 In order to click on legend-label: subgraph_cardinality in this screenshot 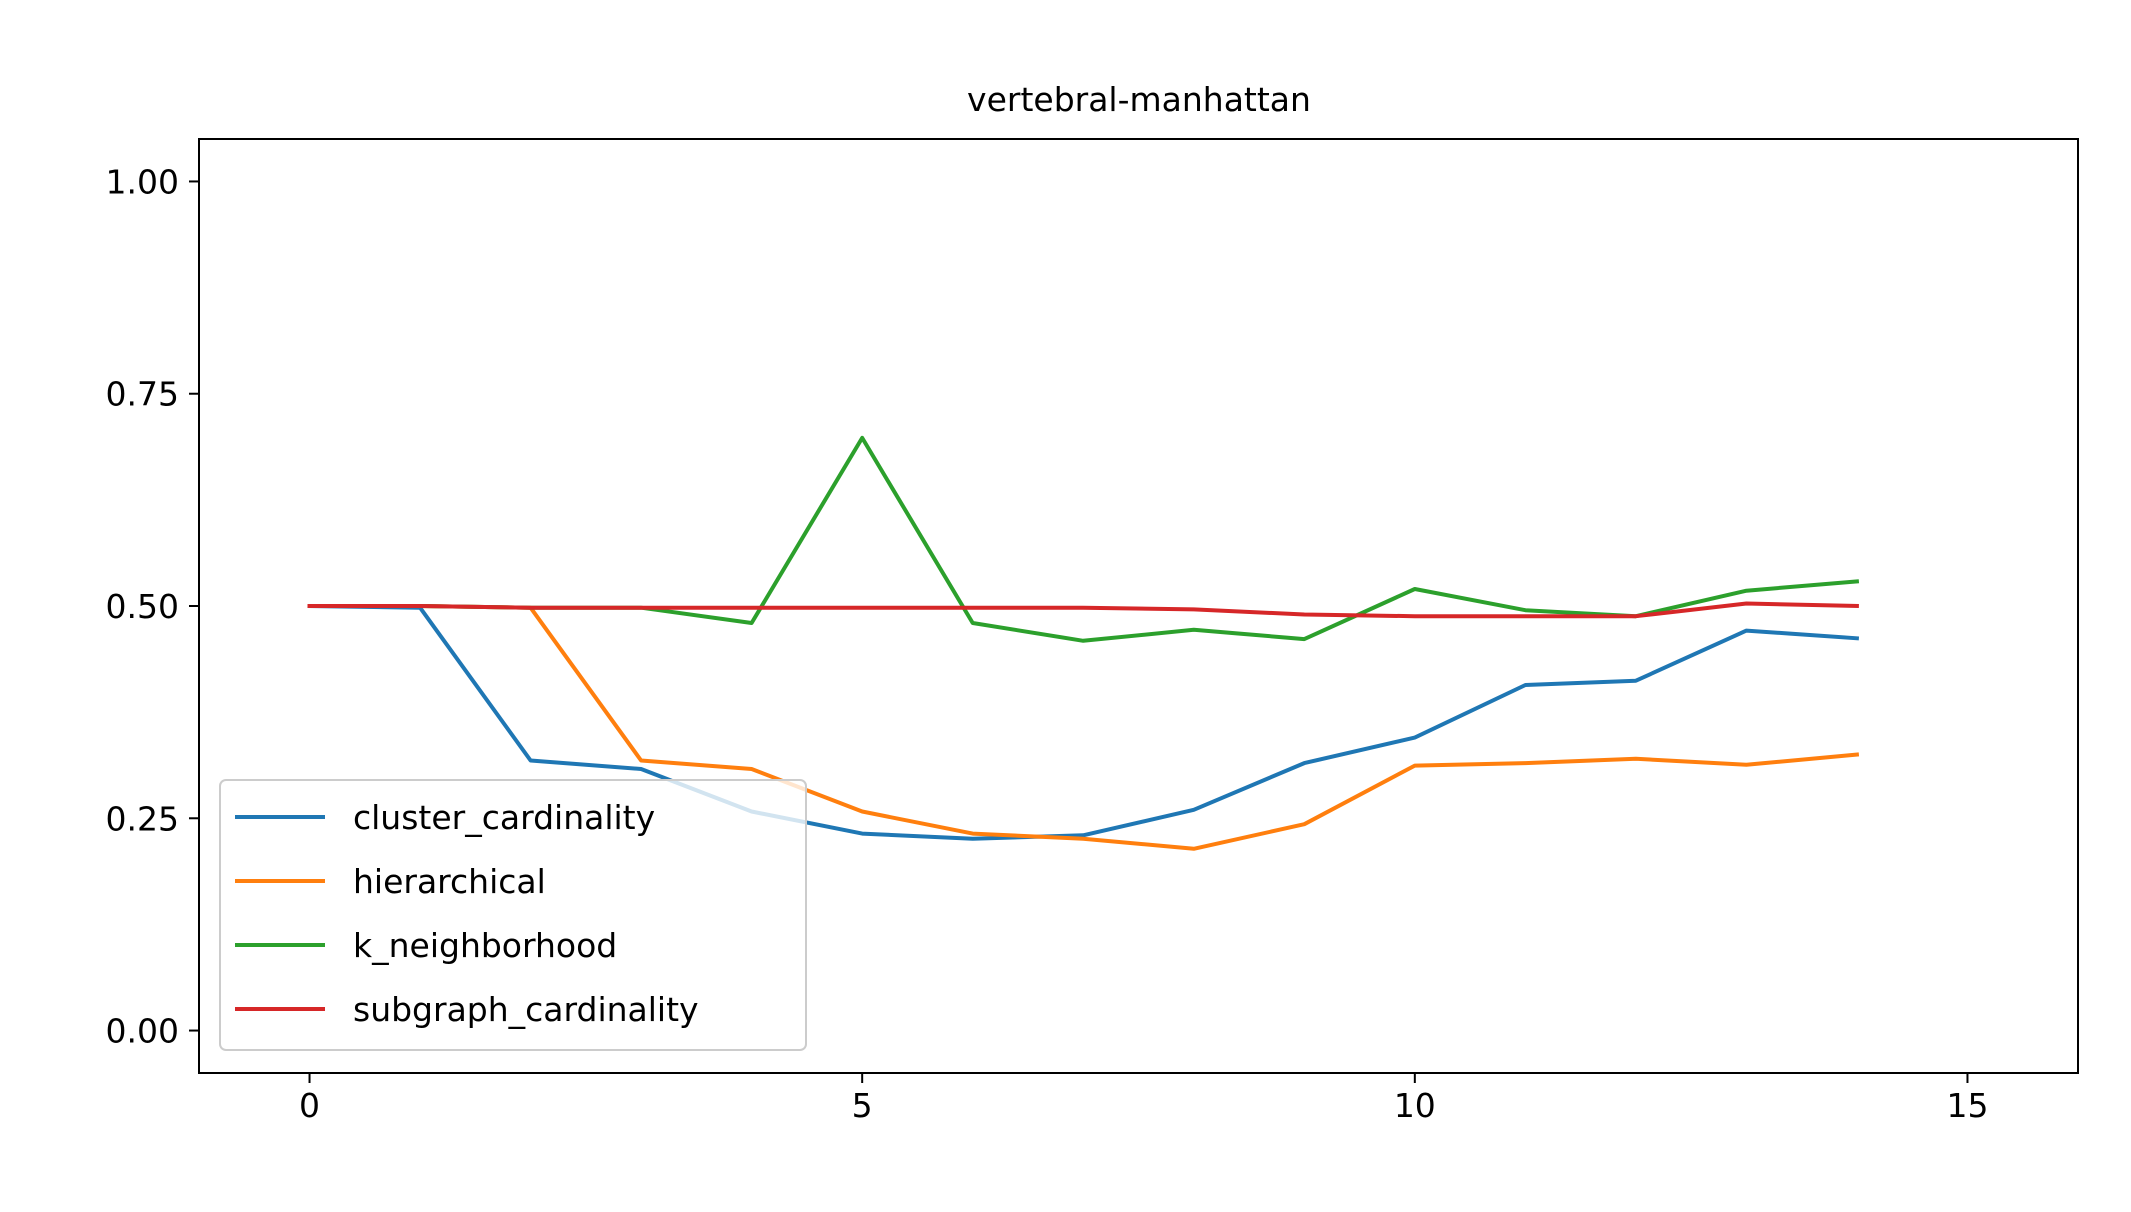, I will do `click(526, 1009)`.